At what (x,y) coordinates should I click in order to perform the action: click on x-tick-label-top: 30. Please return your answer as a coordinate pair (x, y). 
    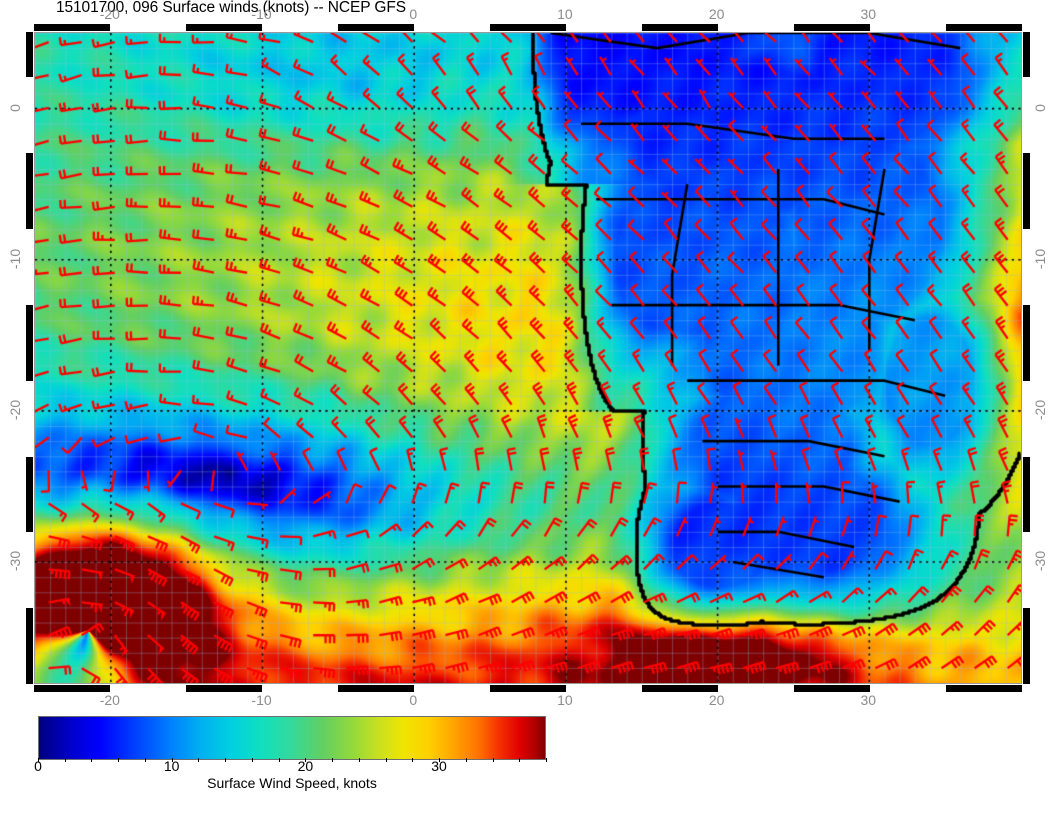
    Looking at the image, I should click on (868, 14).